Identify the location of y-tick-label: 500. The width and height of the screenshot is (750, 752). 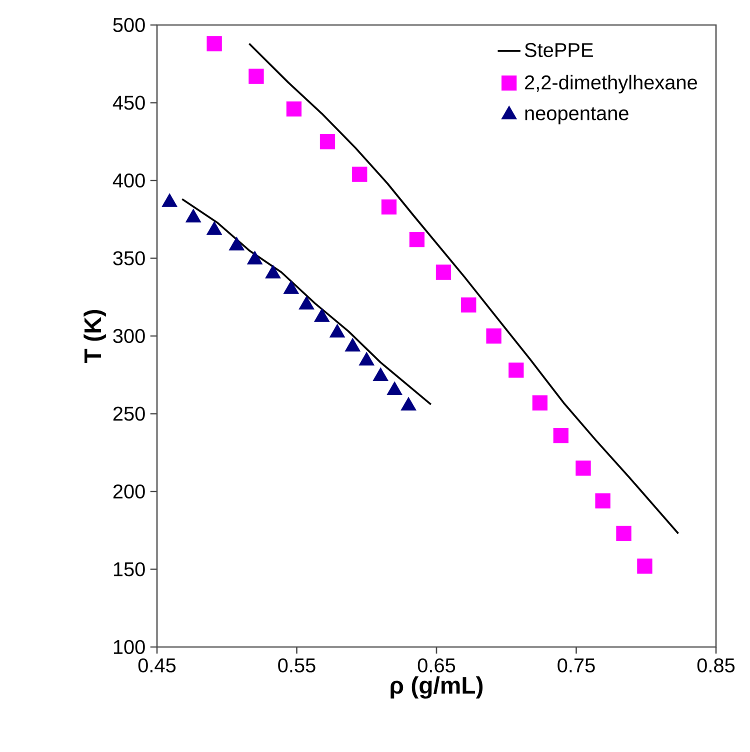
(129, 25).